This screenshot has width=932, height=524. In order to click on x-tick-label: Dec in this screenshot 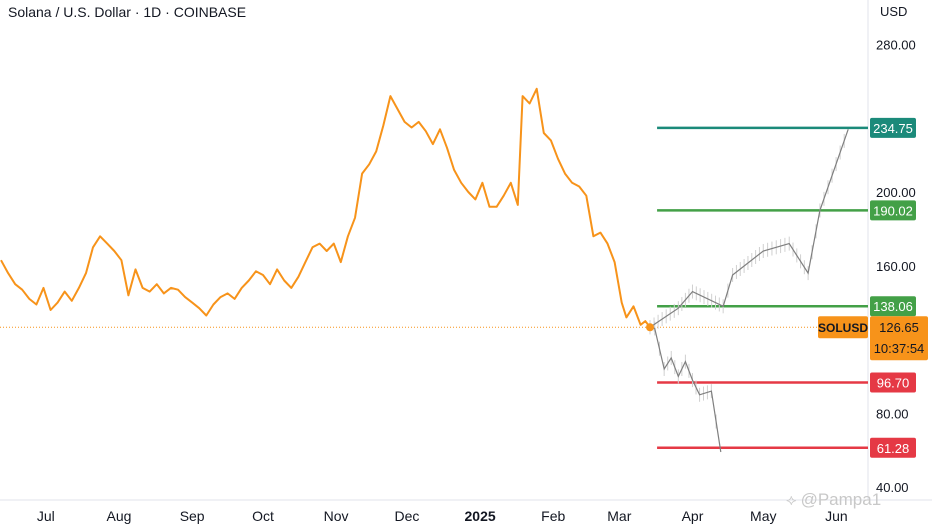, I will do `click(406, 516)`.